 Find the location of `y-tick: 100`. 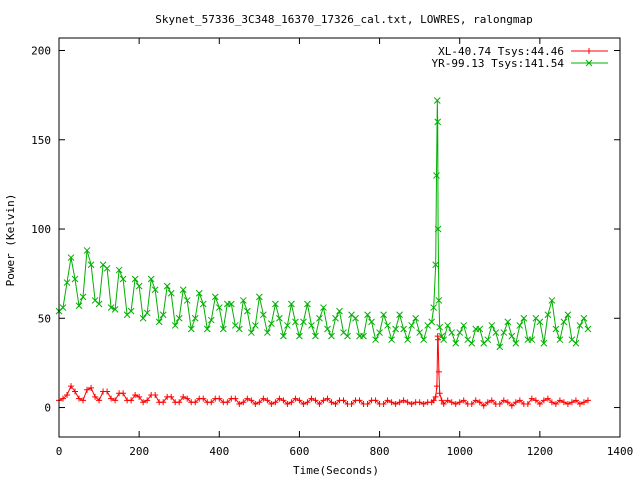

y-tick: 100 is located at coordinates (325, 229).